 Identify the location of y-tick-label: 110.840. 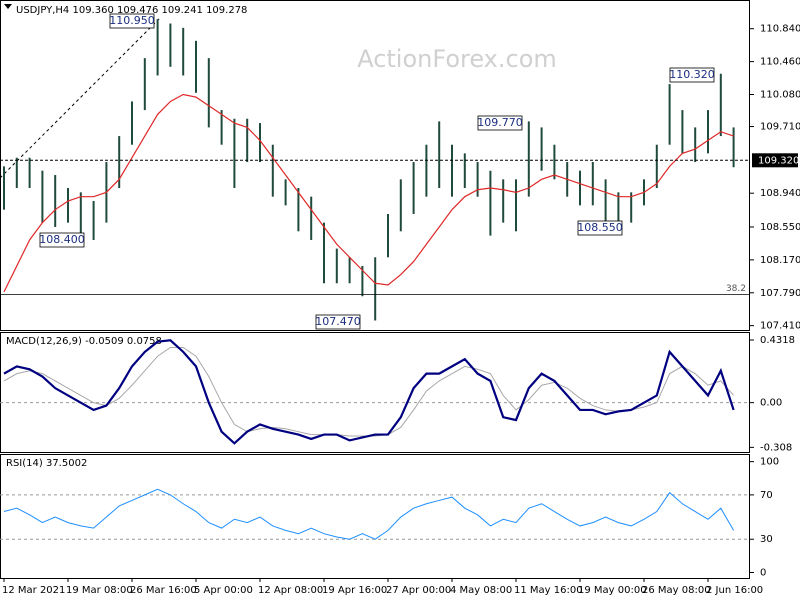
(780, 29).